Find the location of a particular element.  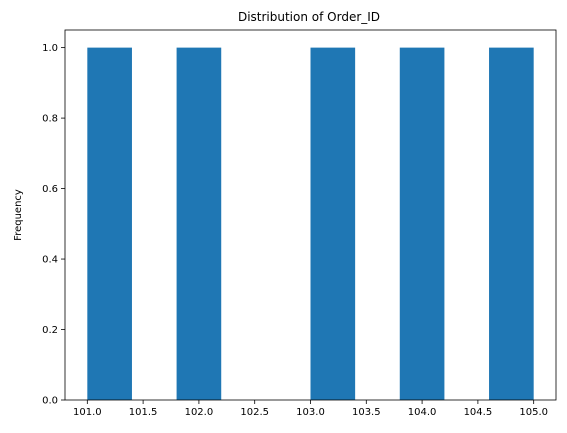

y-tick-label: 0.8 is located at coordinates (50, 119).